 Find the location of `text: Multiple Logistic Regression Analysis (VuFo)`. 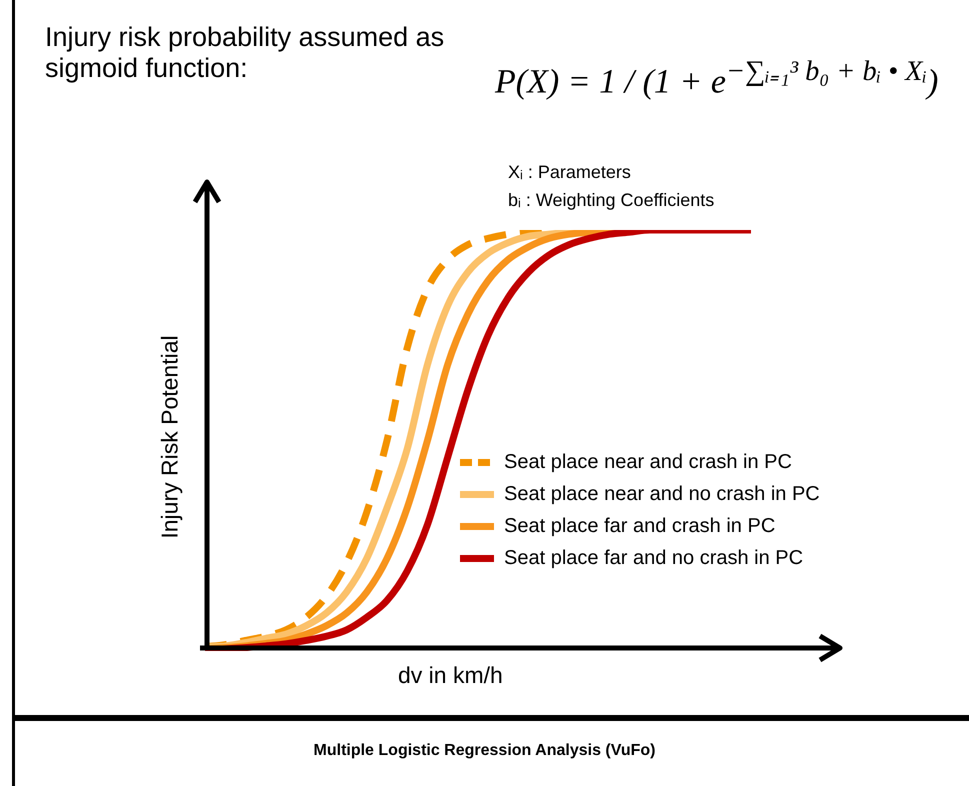

text: Multiple Logistic Regression Analysis (VuFo) is located at coordinates (484, 751).